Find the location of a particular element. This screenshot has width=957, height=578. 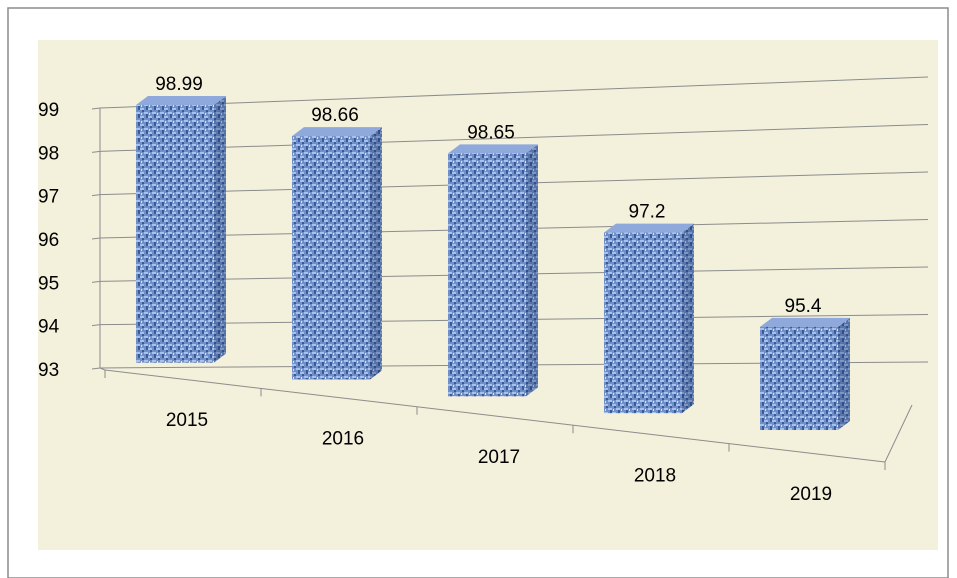

floor-left is located at coordinates (102, 369).